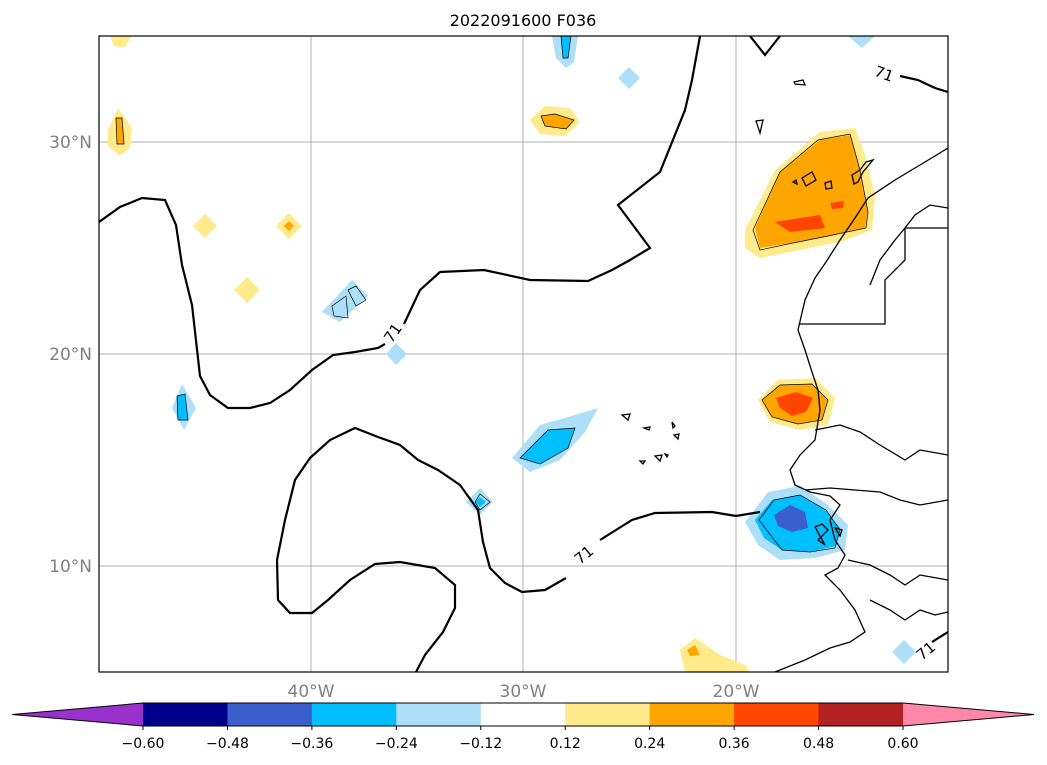 The height and width of the screenshot is (765, 1047). Describe the element at coordinates (734, 744) in the screenshot. I see `colorbar-tick-label: 0.36` at that location.